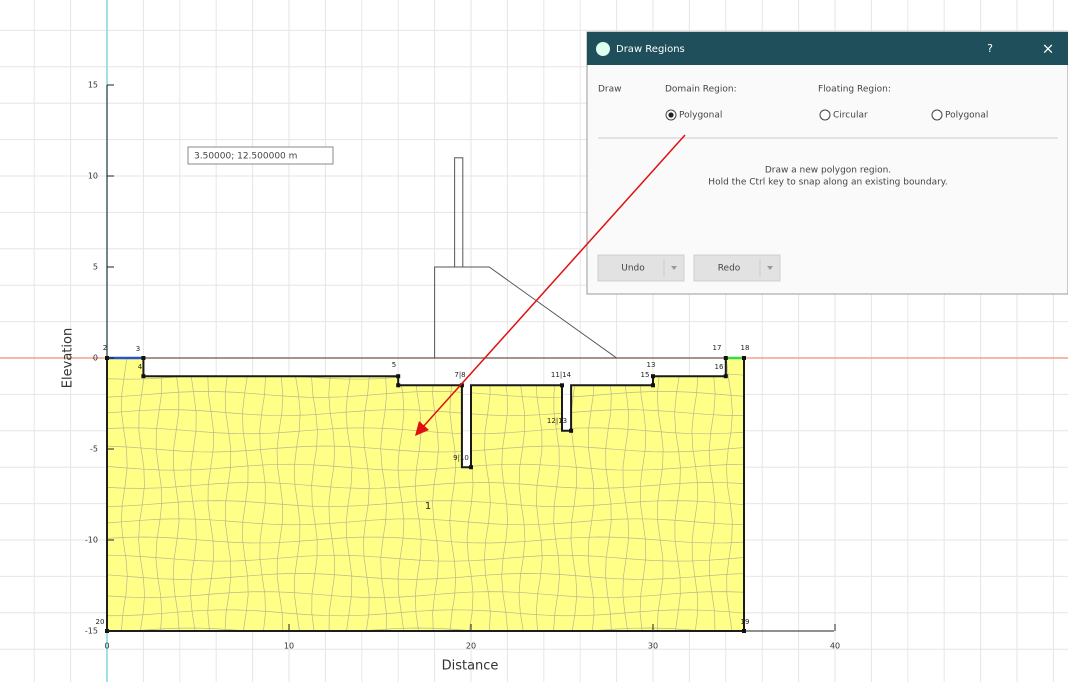 This screenshot has width=1068, height=686. I want to click on point-label: 11|14, so click(561, 375).